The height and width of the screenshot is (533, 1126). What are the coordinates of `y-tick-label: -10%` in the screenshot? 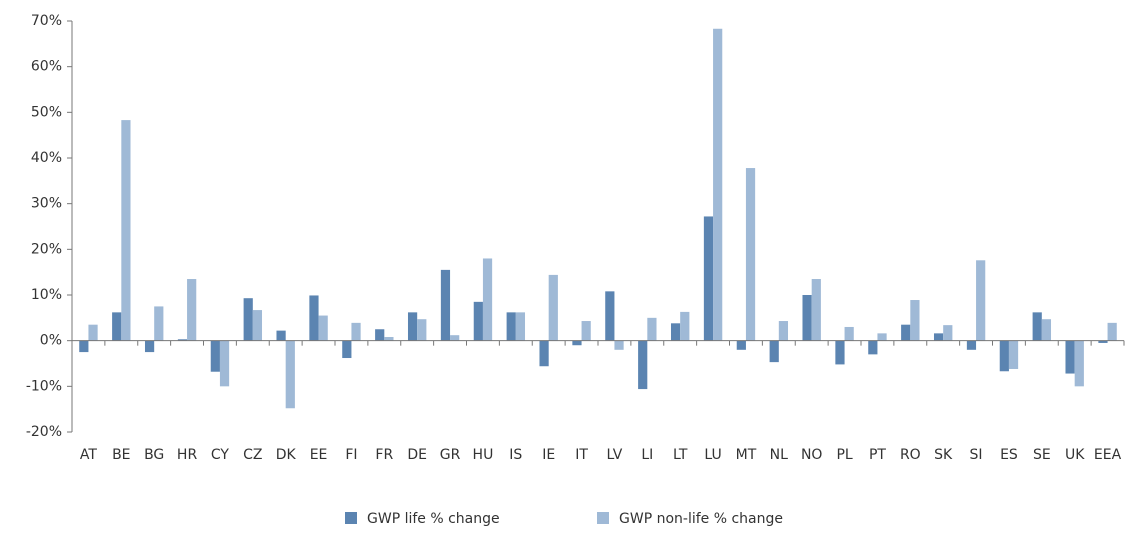 It's located at (44, 386).